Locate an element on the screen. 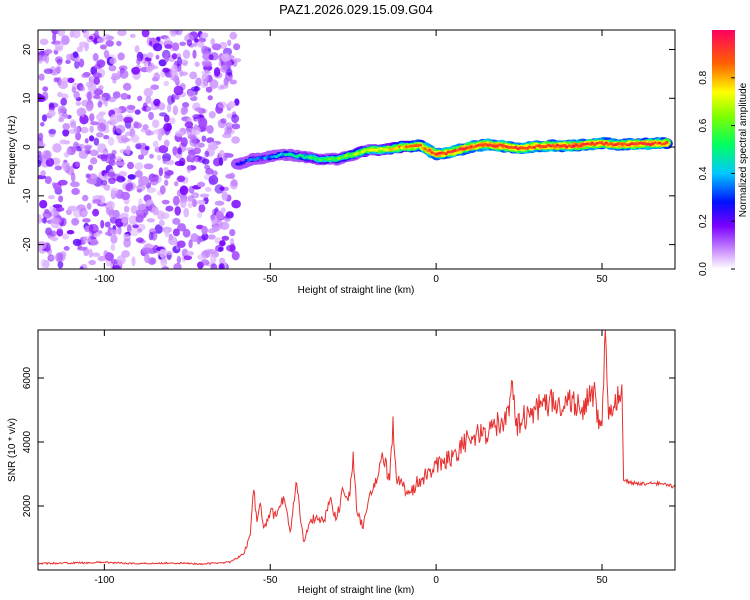 The image size is (750, 600). colorbar-scale is located at coordinates (723, 149).